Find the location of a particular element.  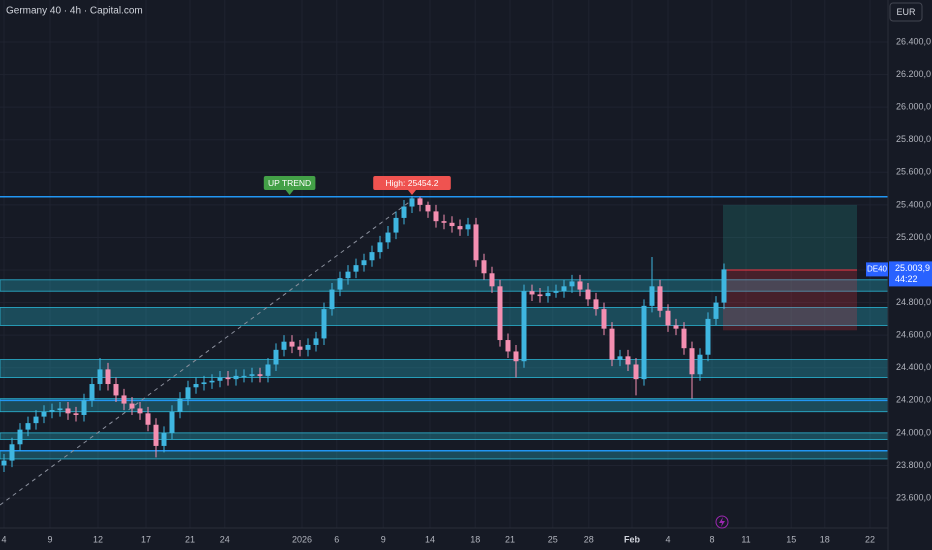

y-tick-label: 26.200,0 is located at coordinates (913, 74).